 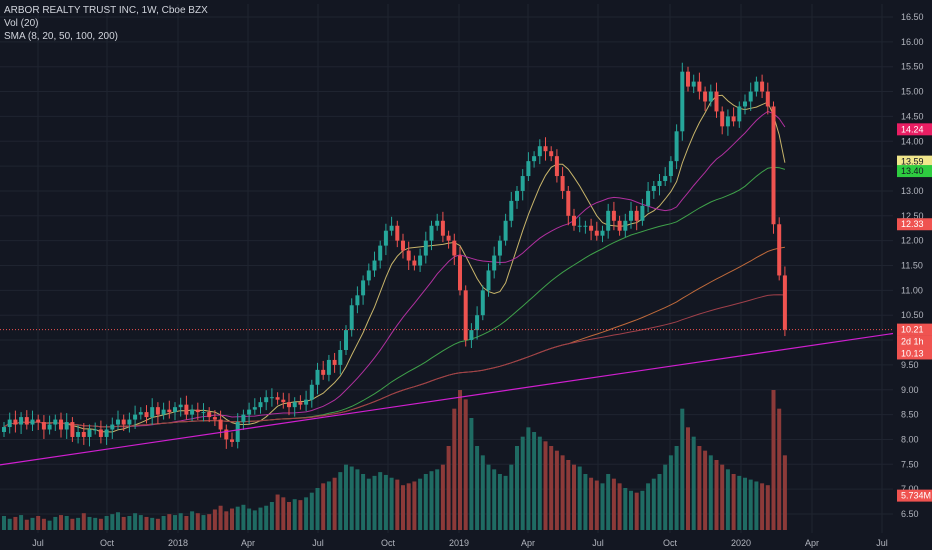 What do you see at coordinates (912, 67) in the screenshot?
I see `price-tick-label: 15.50` at bounding box center [912, 67].